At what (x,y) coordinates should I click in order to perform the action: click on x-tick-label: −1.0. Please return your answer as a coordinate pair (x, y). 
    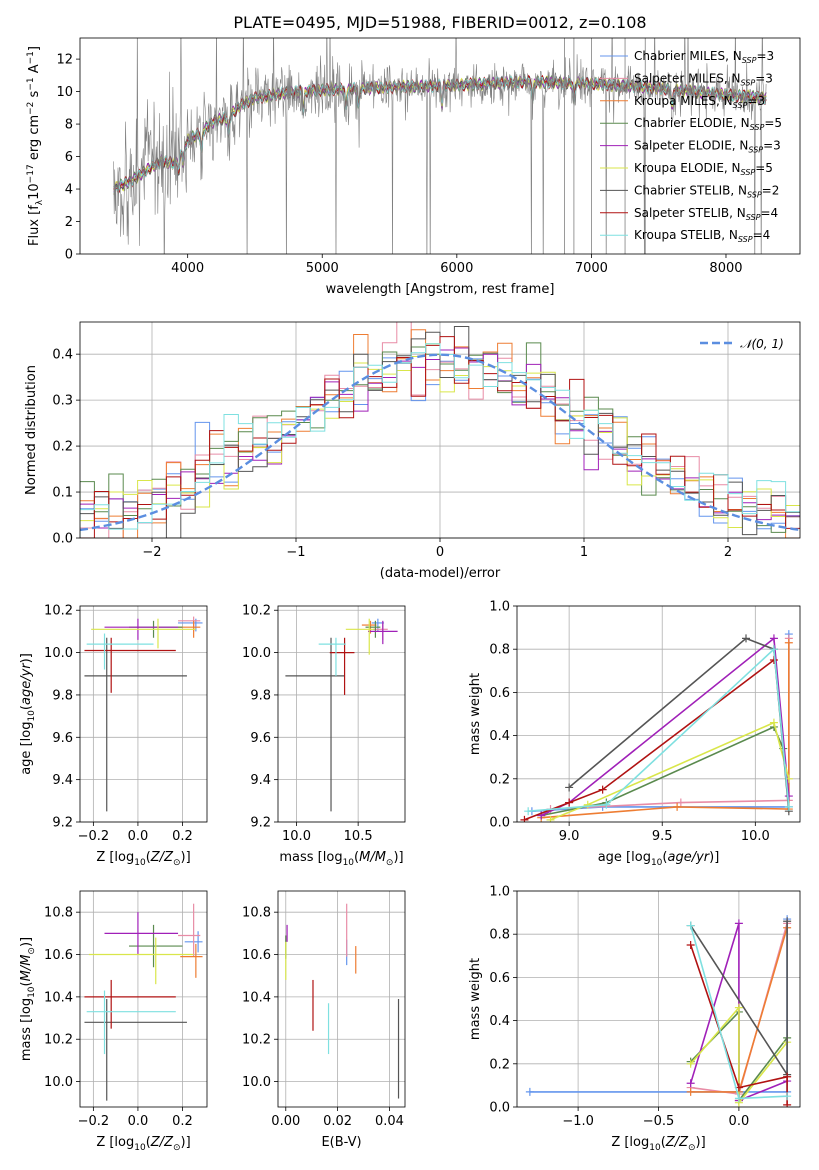
    Looking at the image, I should click on (578, 1121).